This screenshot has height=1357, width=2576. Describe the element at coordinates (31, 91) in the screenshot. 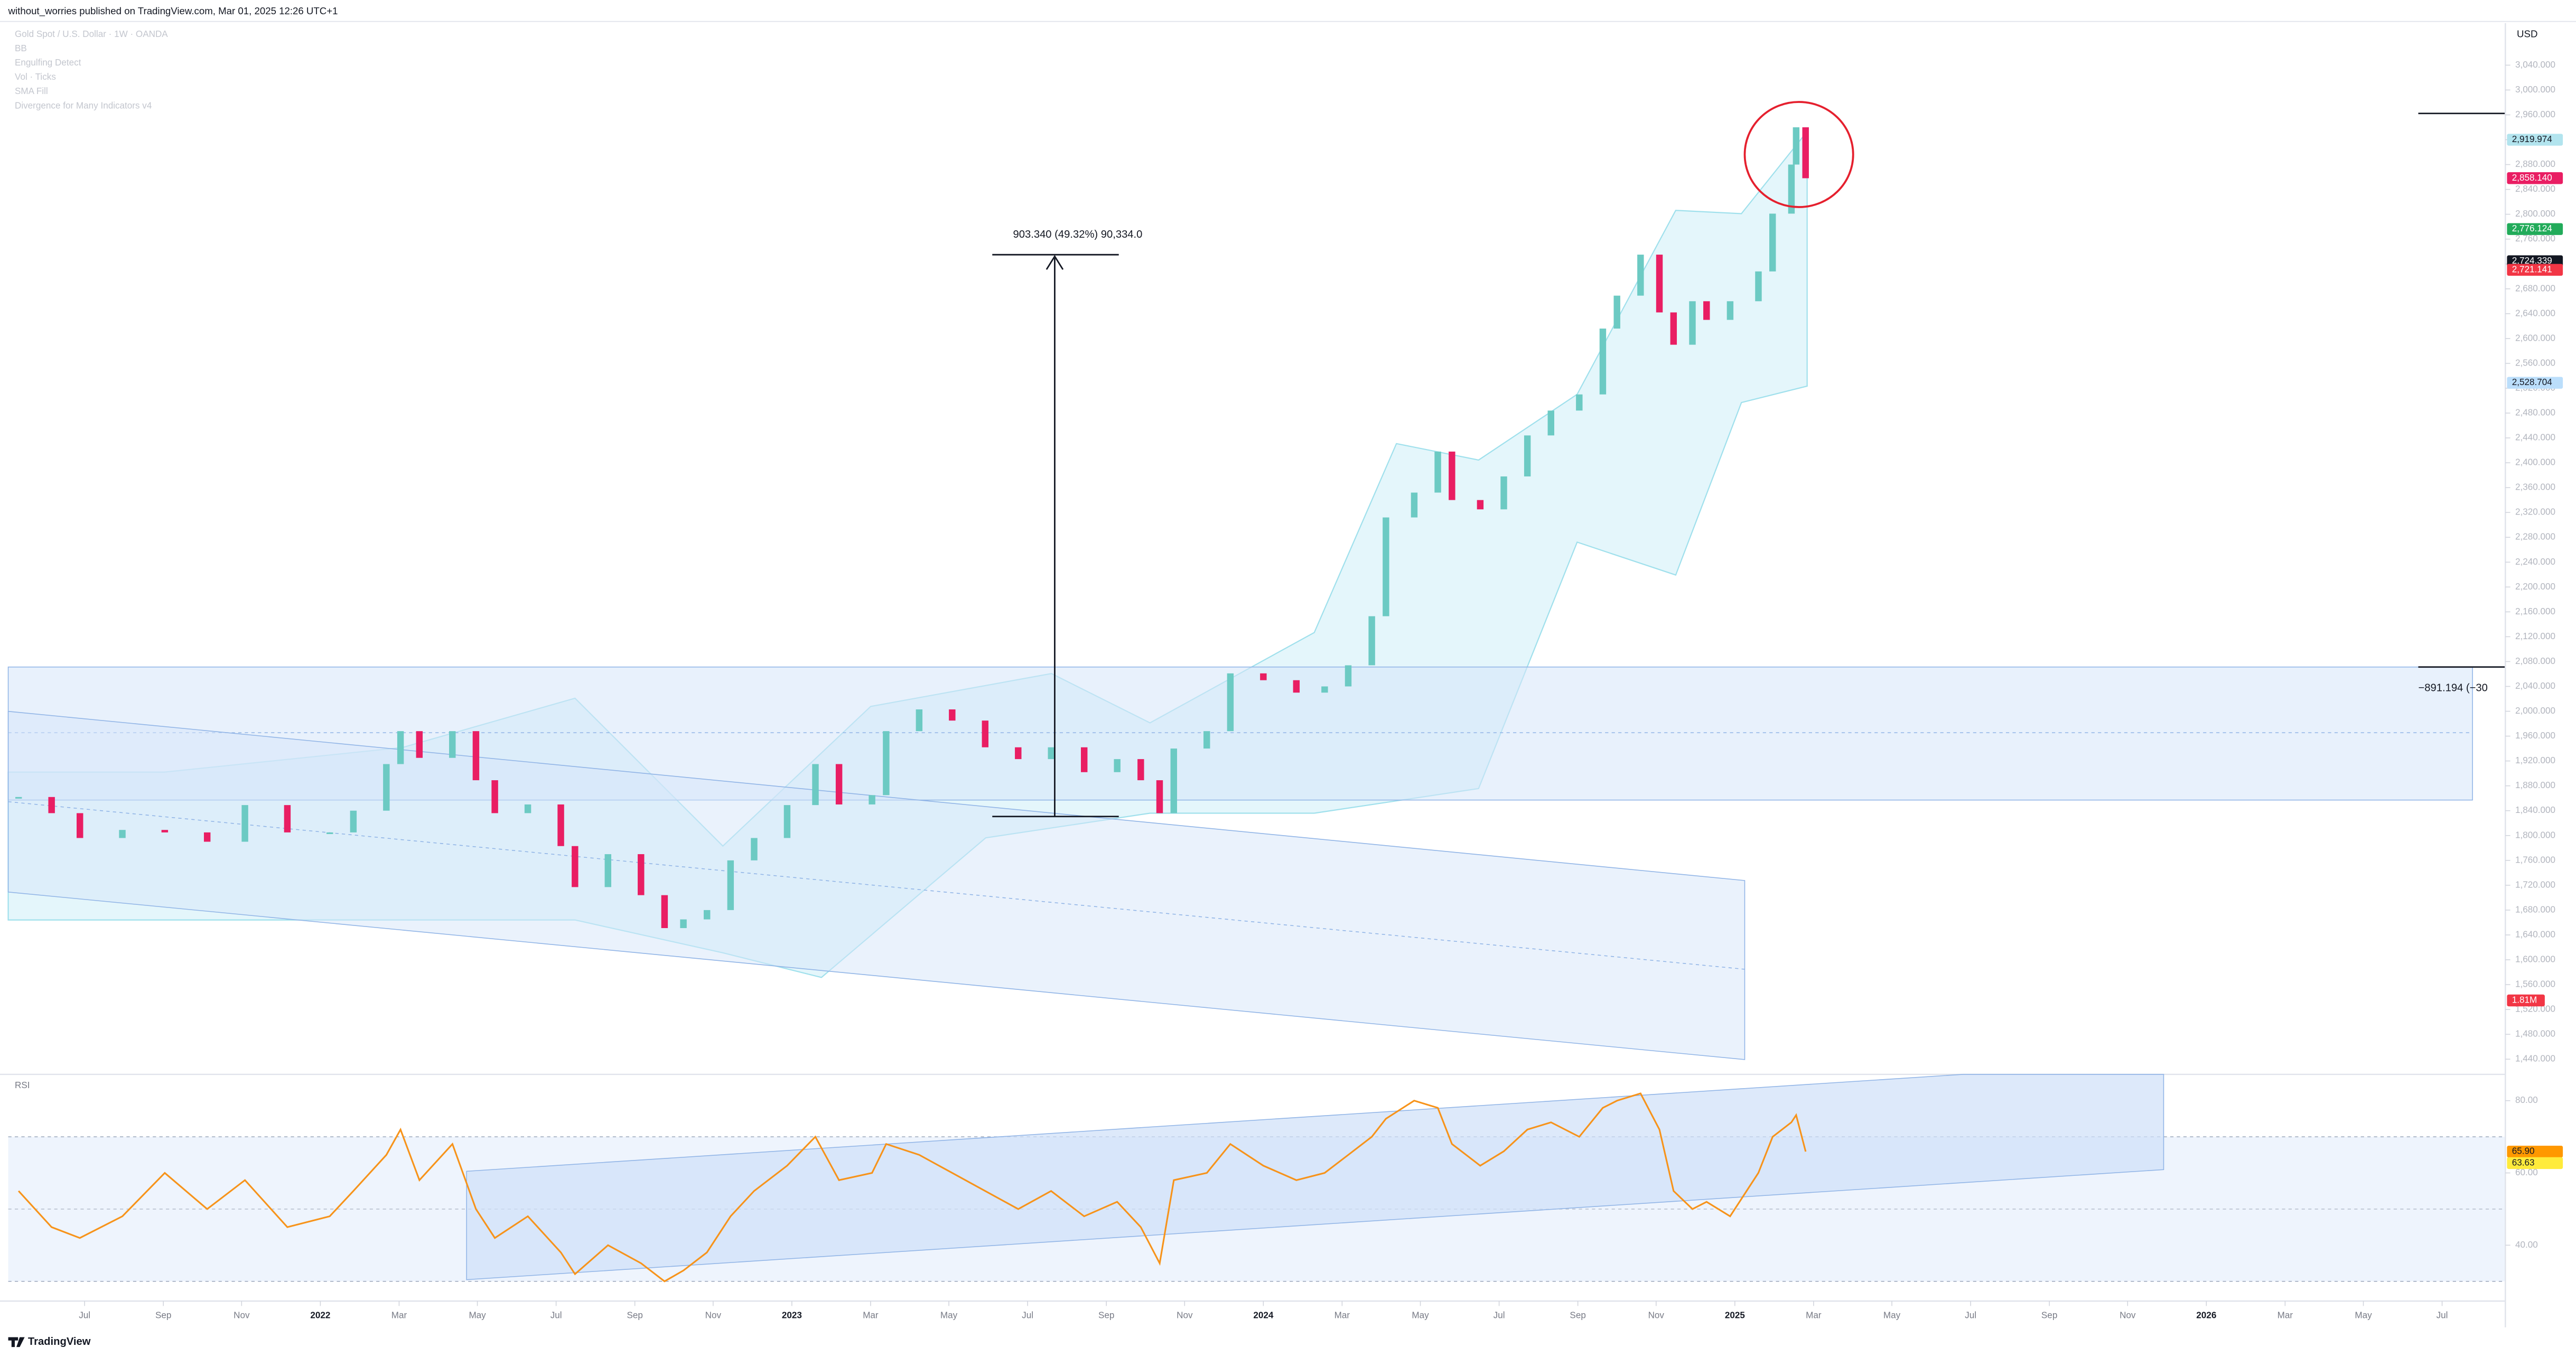

I see `legend-entry: SMA Fill` at that location.